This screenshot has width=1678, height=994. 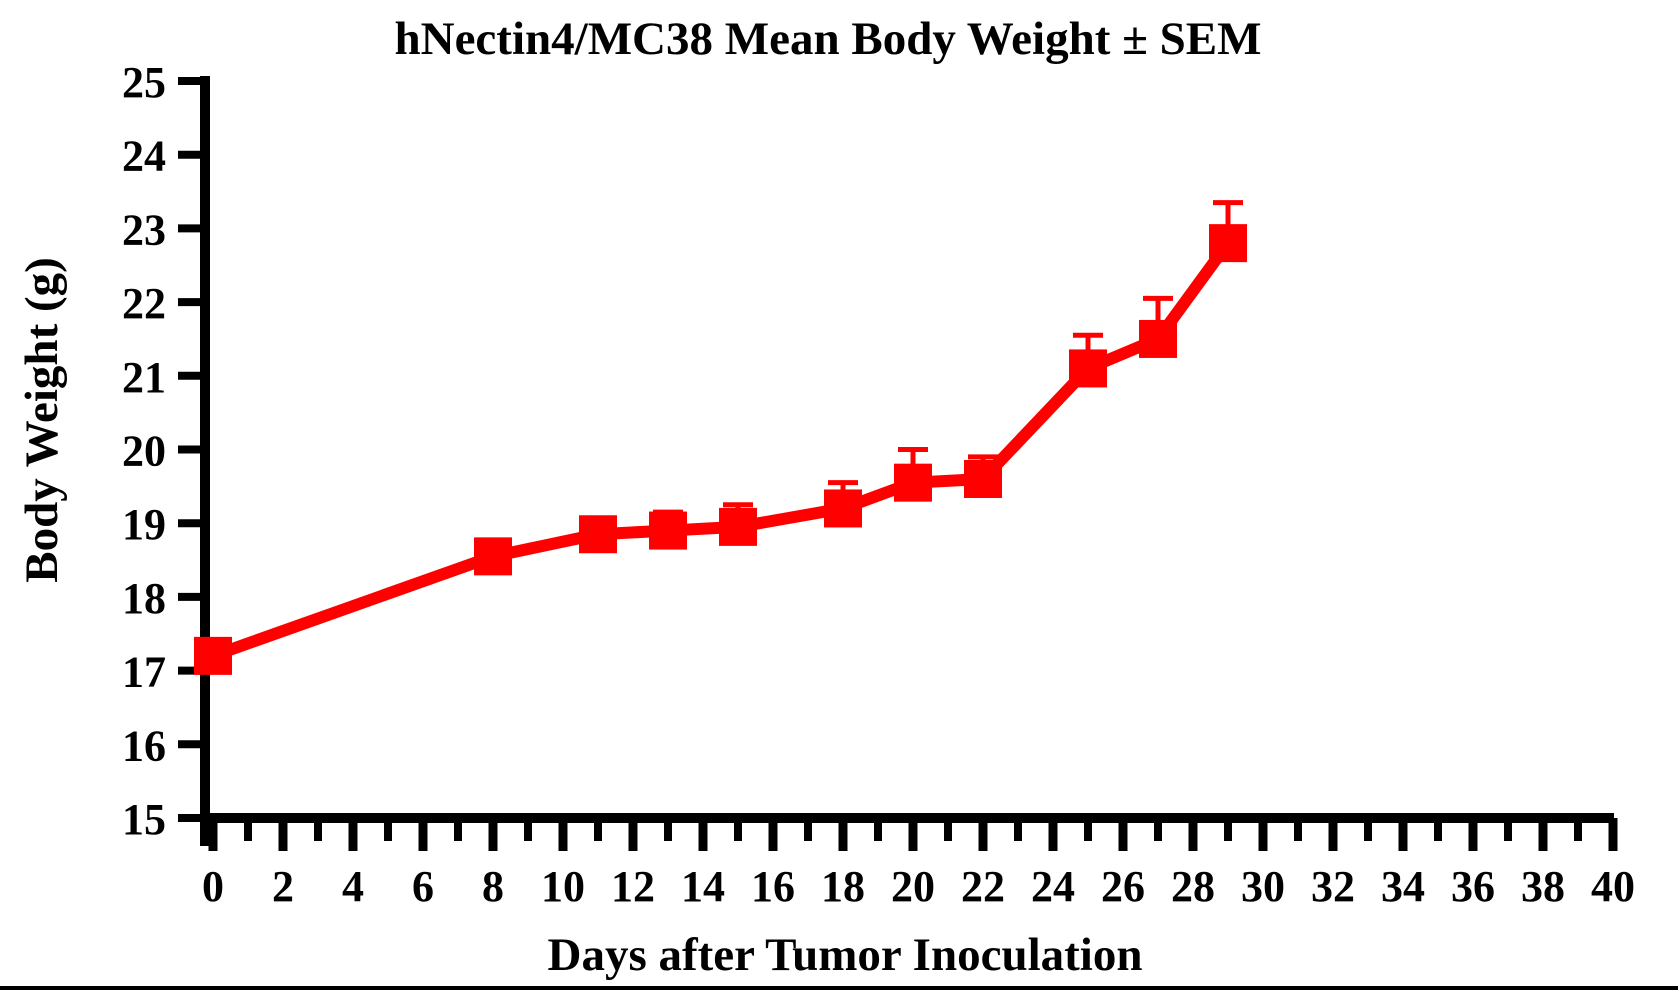 What do you see at coordinates (1473, 886) in the screenshot?
I see `x-tick-label: 36` at bounding box center [1473, 886].